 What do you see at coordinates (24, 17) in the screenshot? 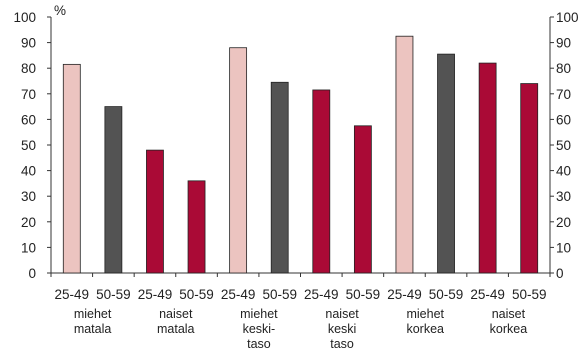
I see `y-tick-label-left: 100` at bounding box center [24, 17].